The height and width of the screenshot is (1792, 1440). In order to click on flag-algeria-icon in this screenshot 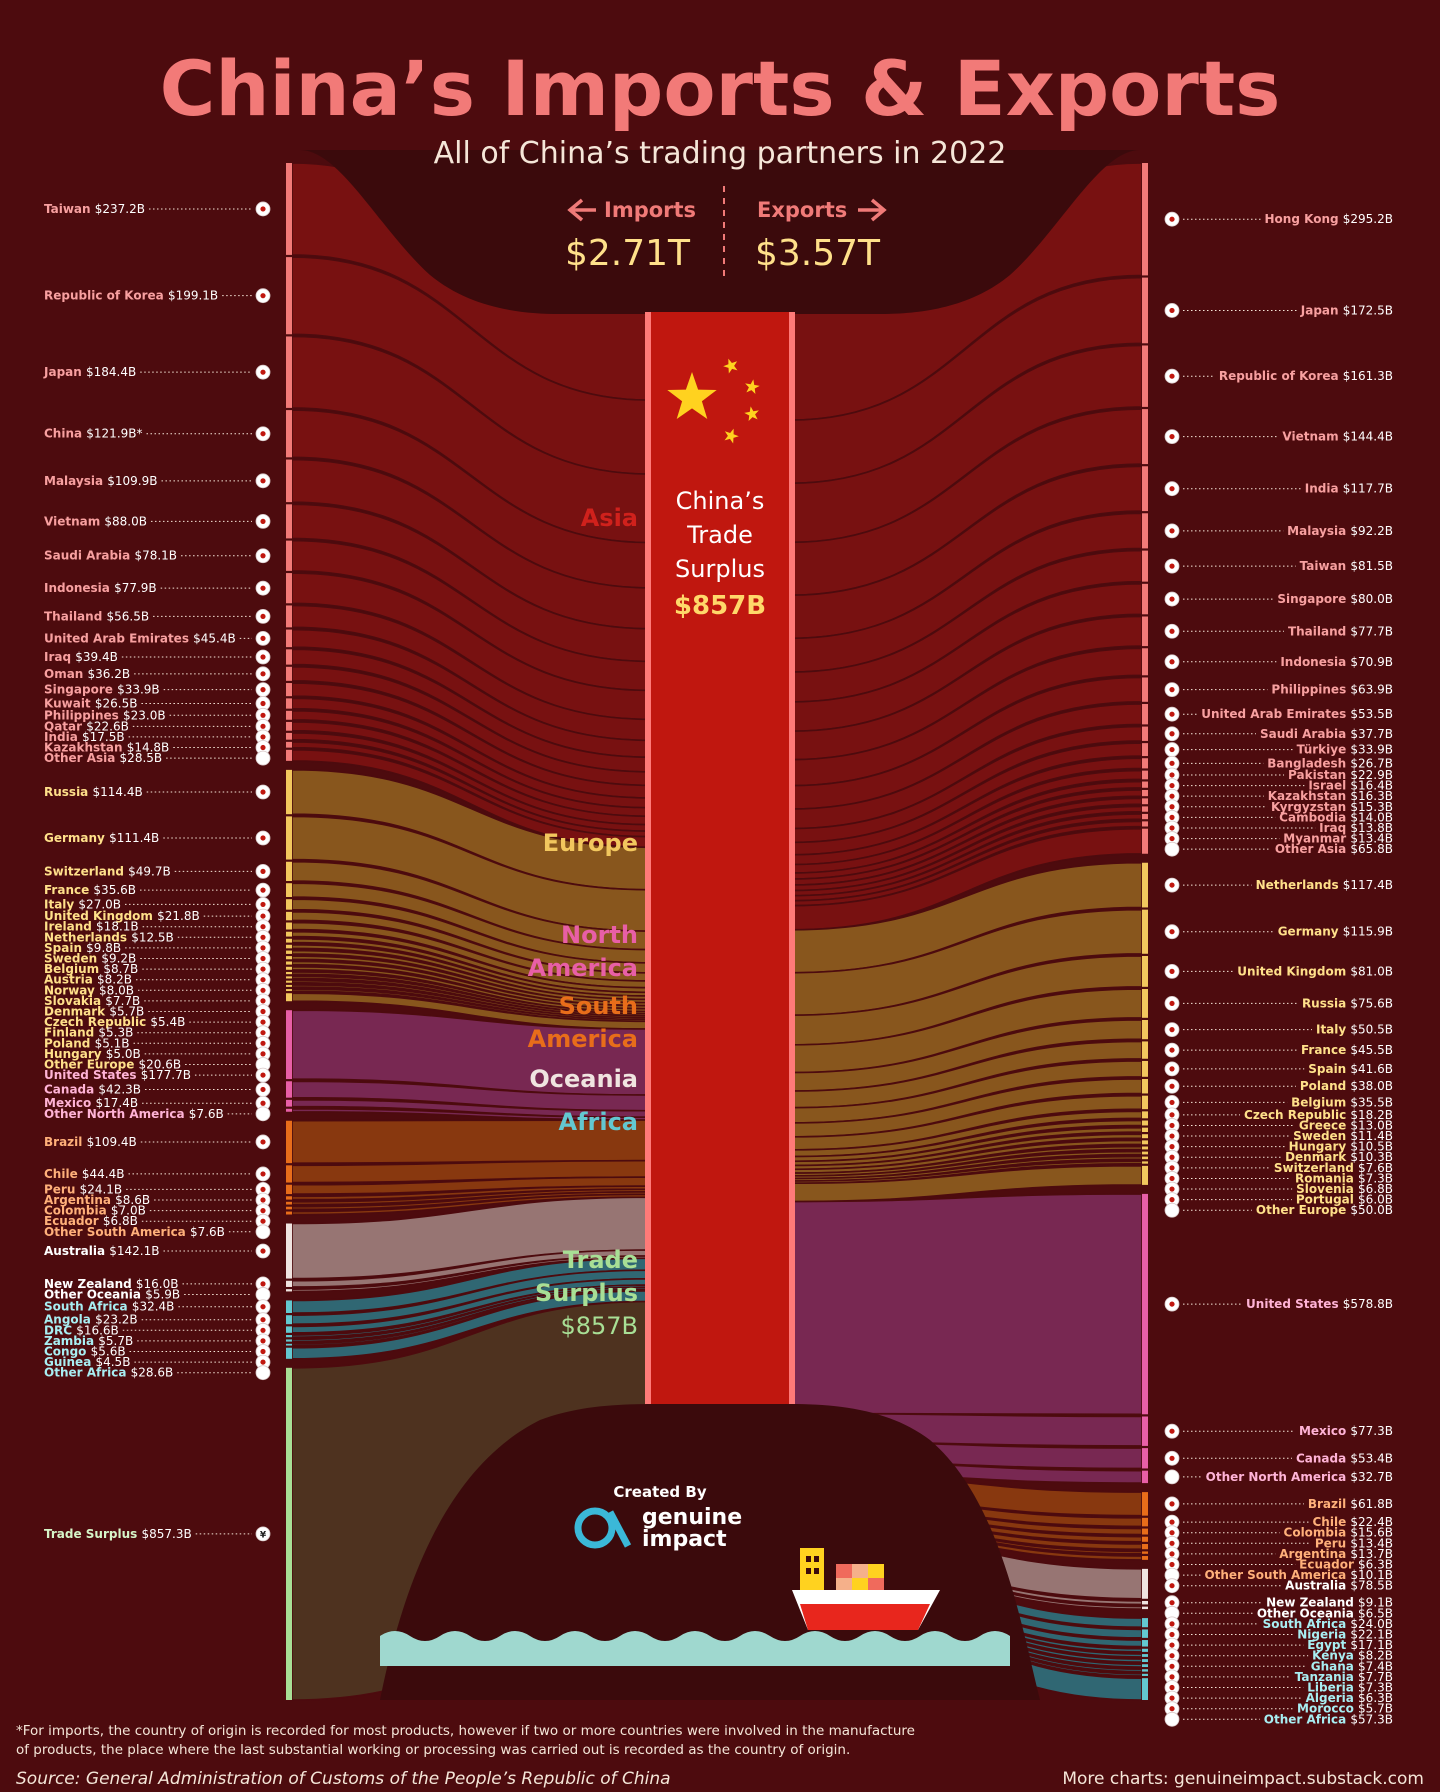, I will do `click(1172, 1698)`.